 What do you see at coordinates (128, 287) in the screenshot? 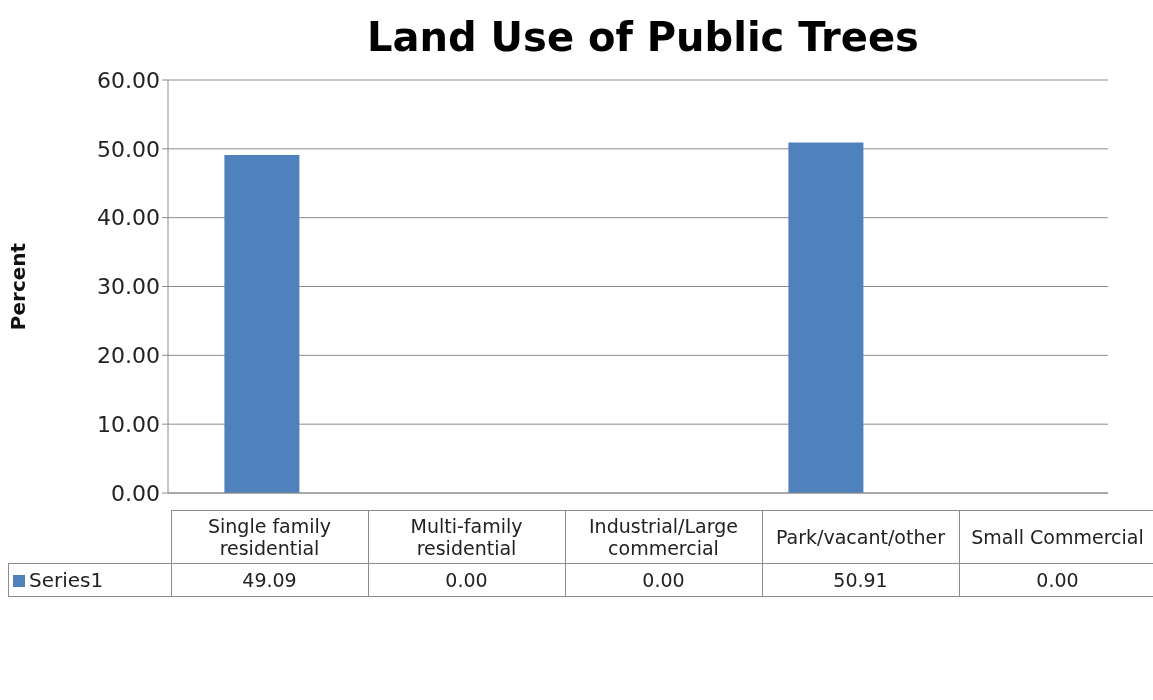
I see `y-tick-label: 30.00` at bounding box center [128, 287].